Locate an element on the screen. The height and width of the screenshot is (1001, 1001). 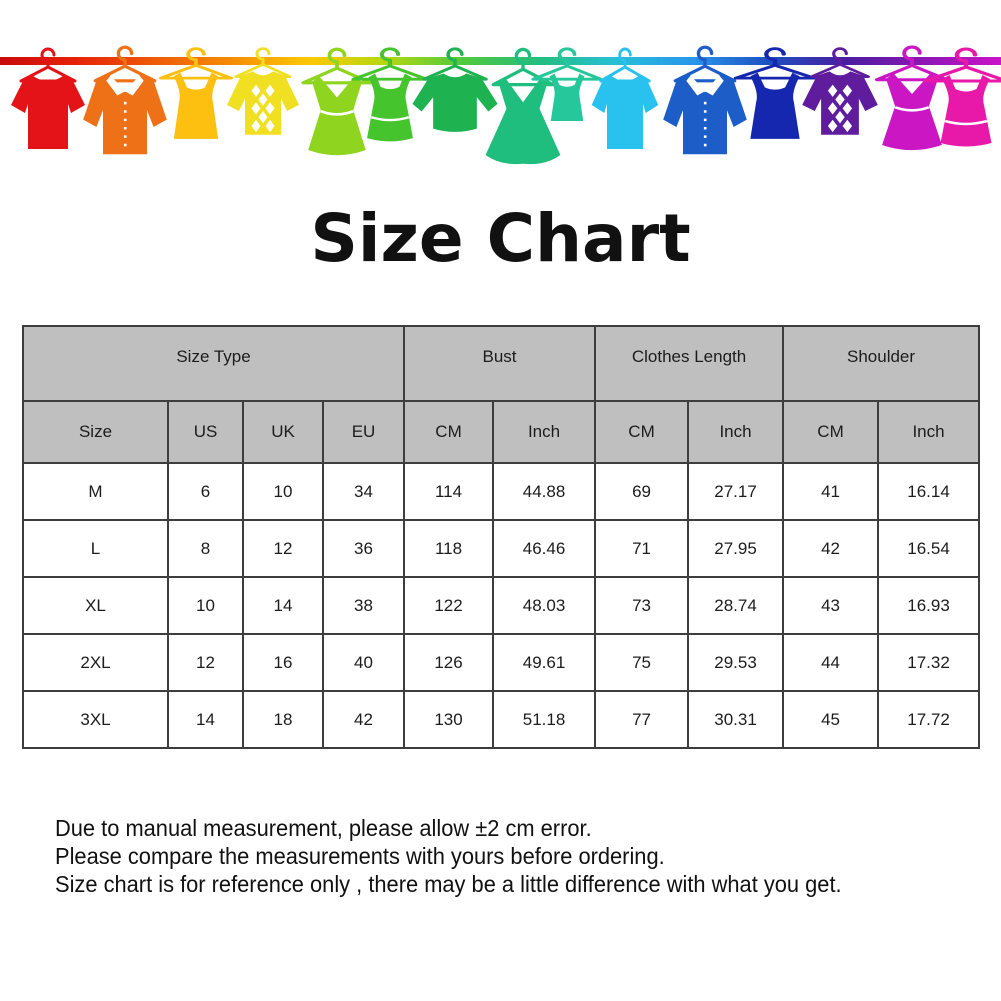
table-cell: 130 is located at coordinates (449, 719).